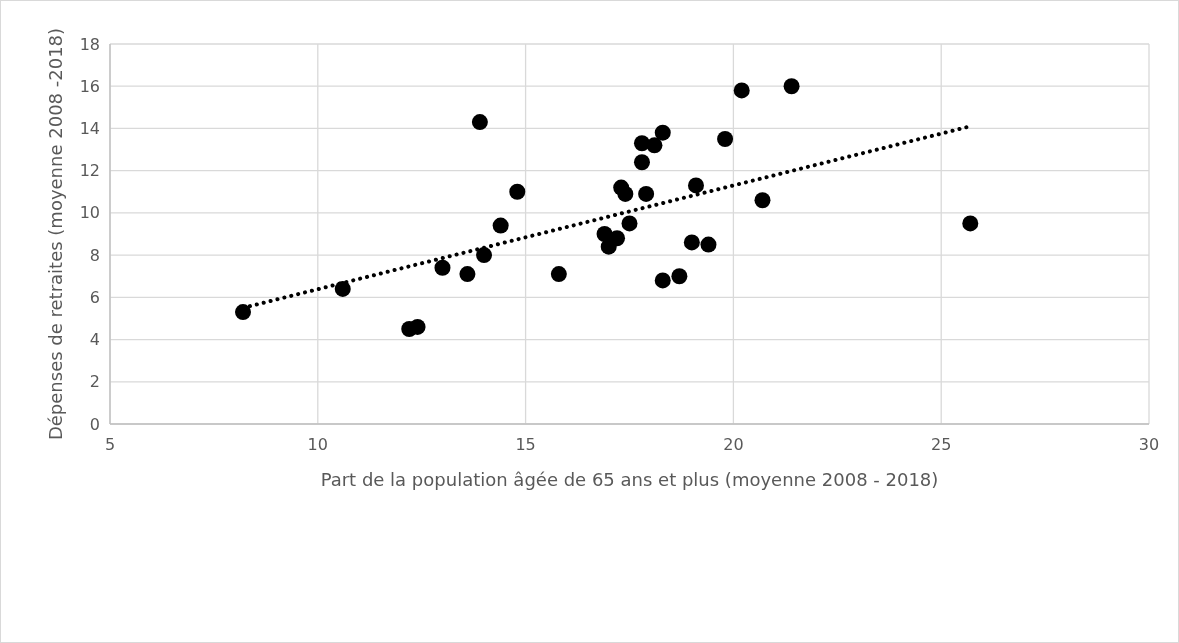  I want to click on y-tick-label: 4, so click(94, 340).